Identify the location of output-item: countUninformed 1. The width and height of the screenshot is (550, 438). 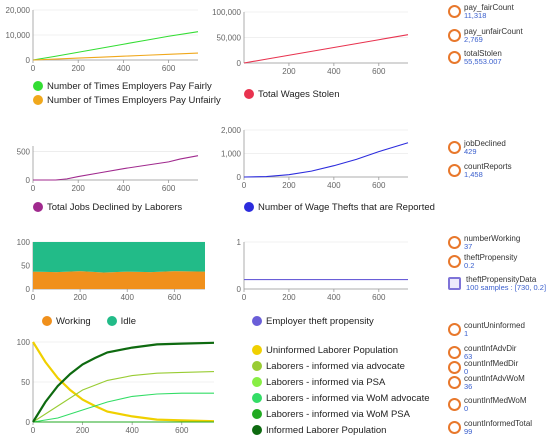
(486, 330).